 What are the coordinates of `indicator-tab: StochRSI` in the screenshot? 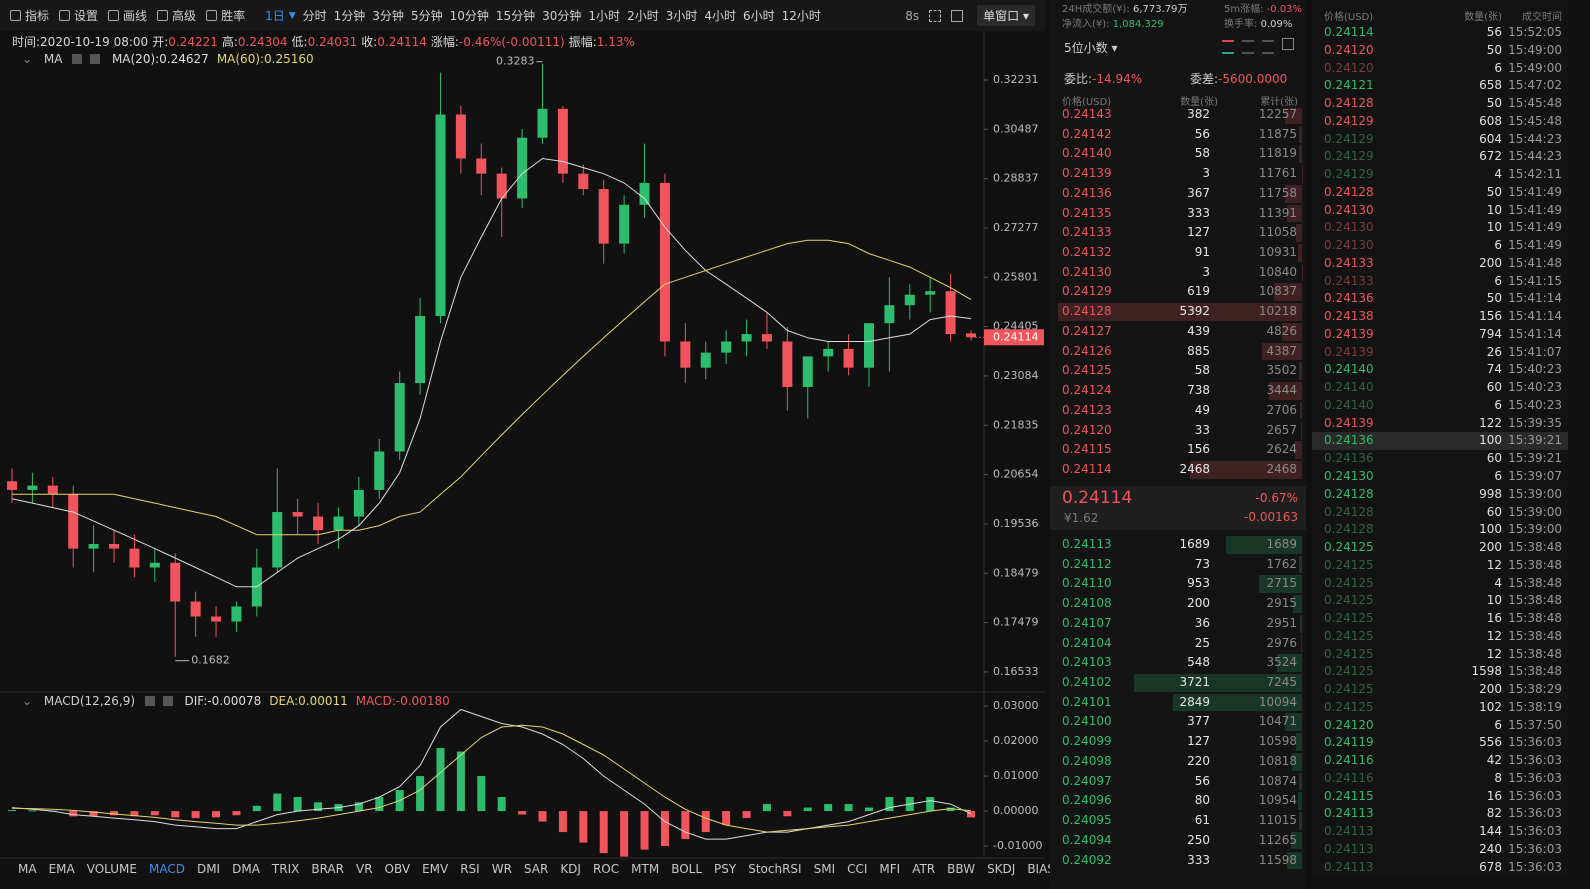 It's located at (775, 869).